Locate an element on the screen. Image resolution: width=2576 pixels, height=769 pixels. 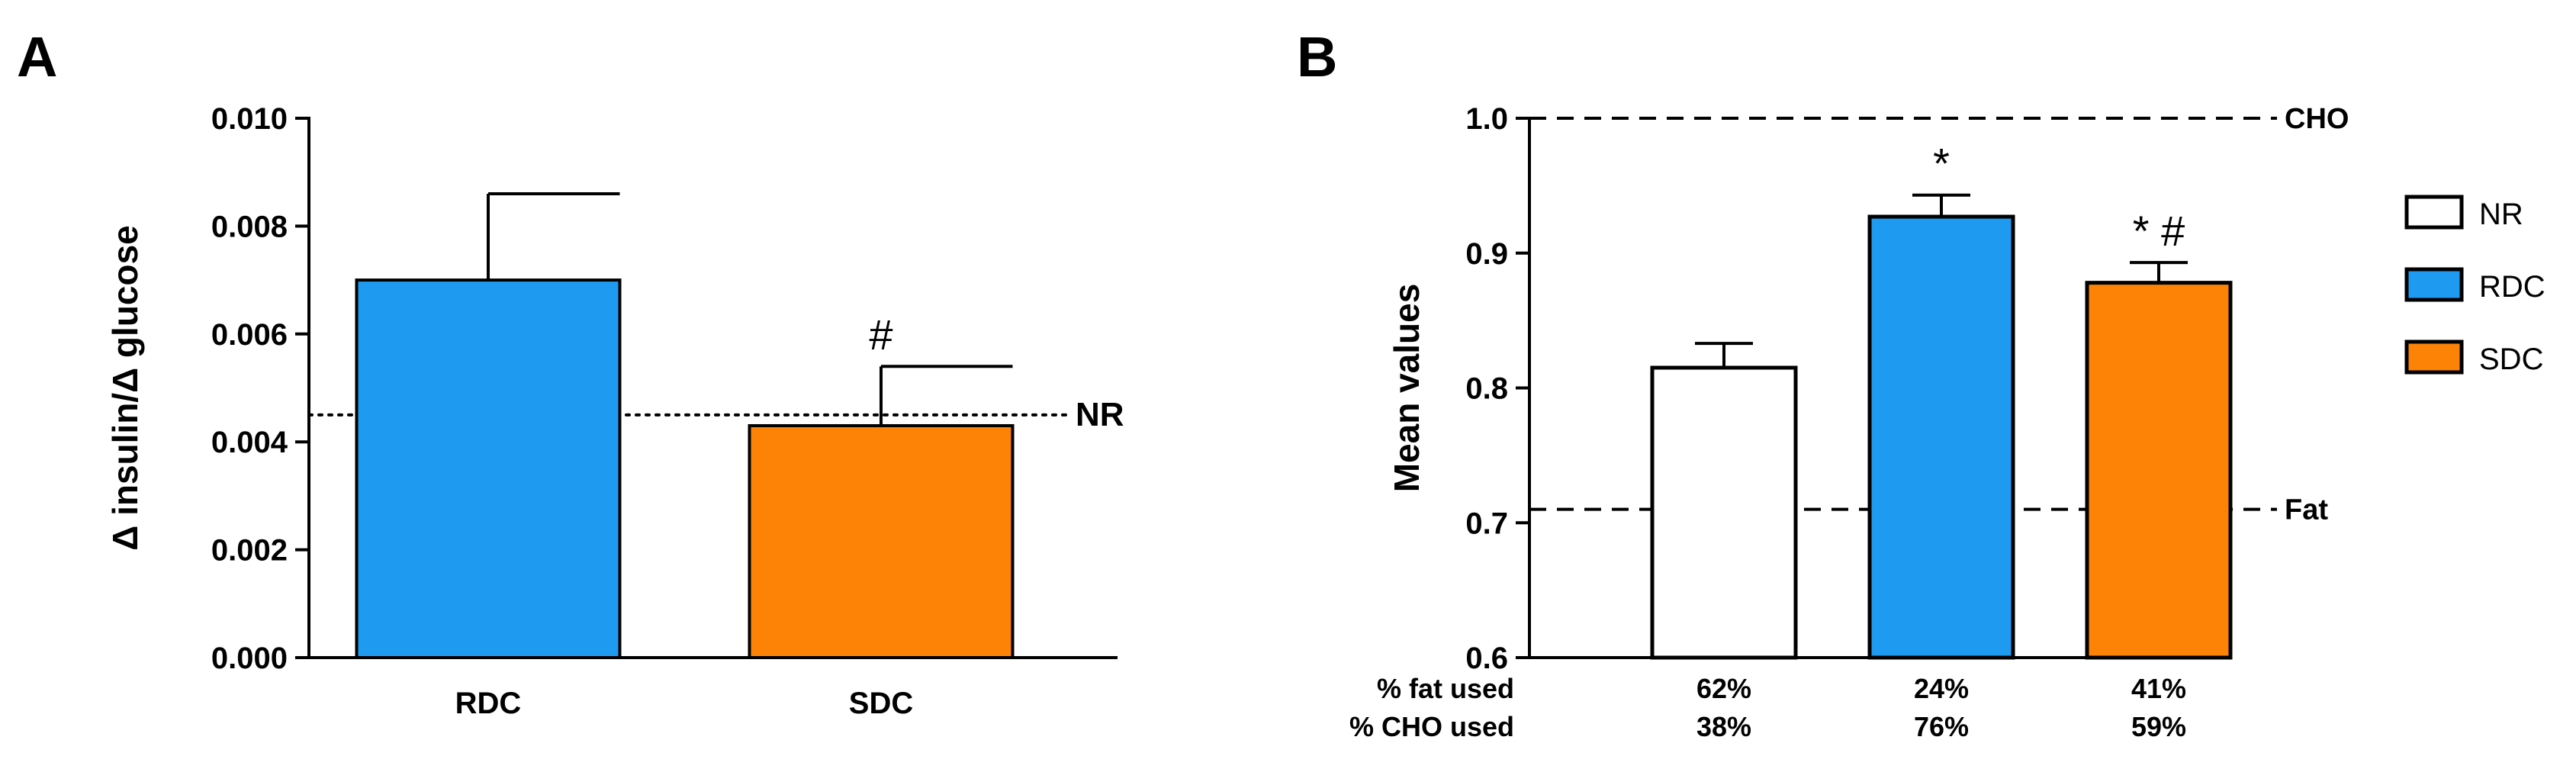
b-y-axis-title: Mean values is located at coordinates (1406, 388).